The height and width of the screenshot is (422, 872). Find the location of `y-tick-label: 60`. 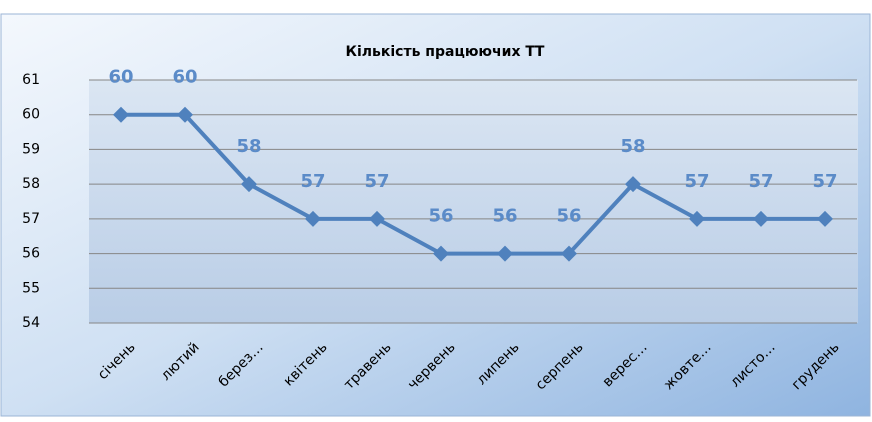

y-tick-label: 60 is located at coordinates (31, 115).